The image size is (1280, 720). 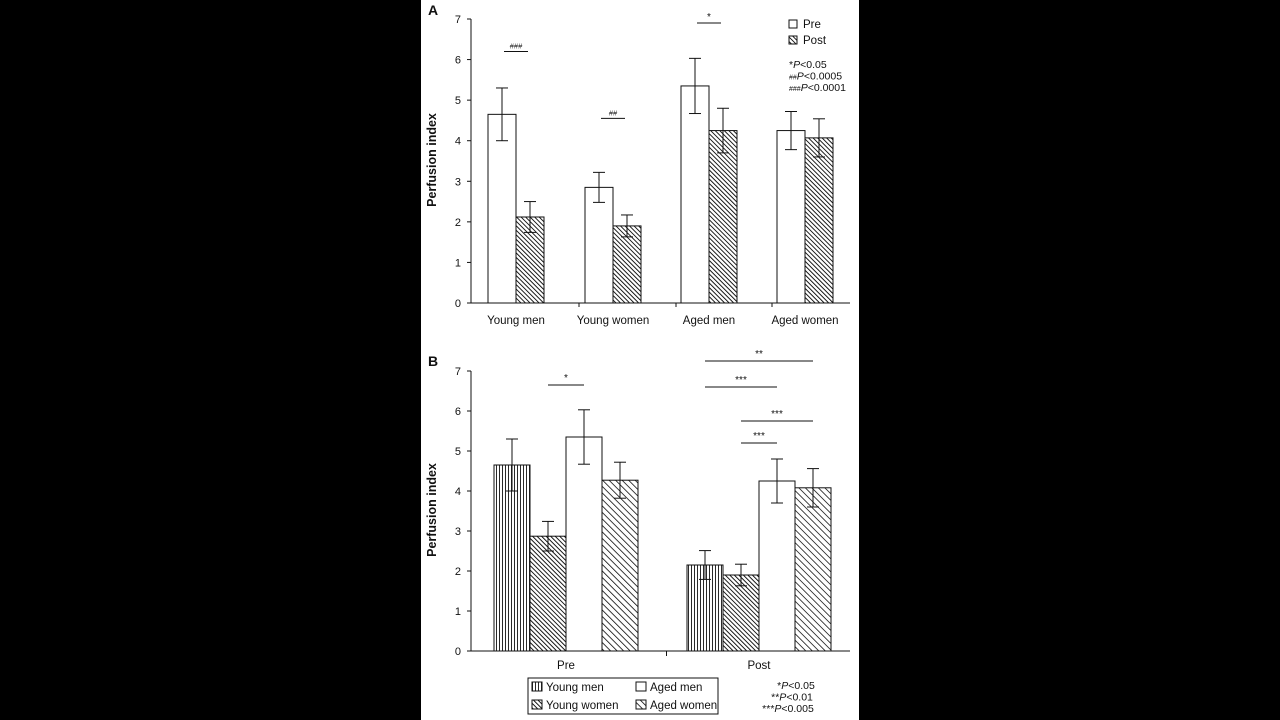 I want to click on panel-label: B, so click(x=433, y=361).